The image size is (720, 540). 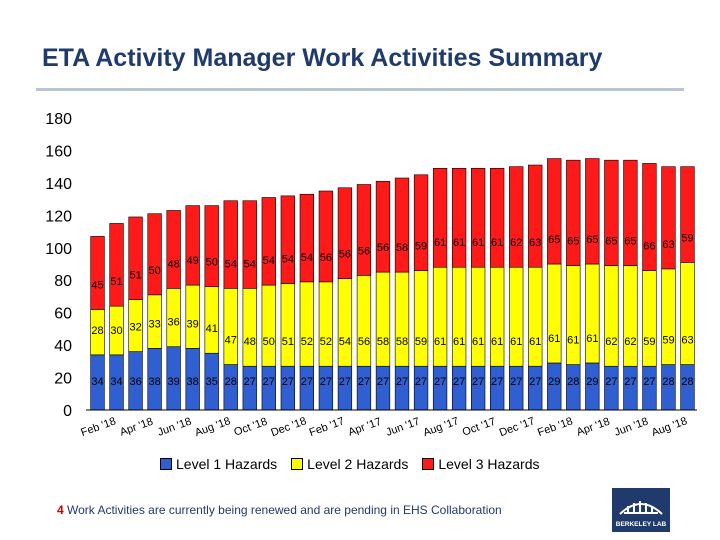 I want to click on logo-text: BERKELEY LAB, so click(x=641, y=524).